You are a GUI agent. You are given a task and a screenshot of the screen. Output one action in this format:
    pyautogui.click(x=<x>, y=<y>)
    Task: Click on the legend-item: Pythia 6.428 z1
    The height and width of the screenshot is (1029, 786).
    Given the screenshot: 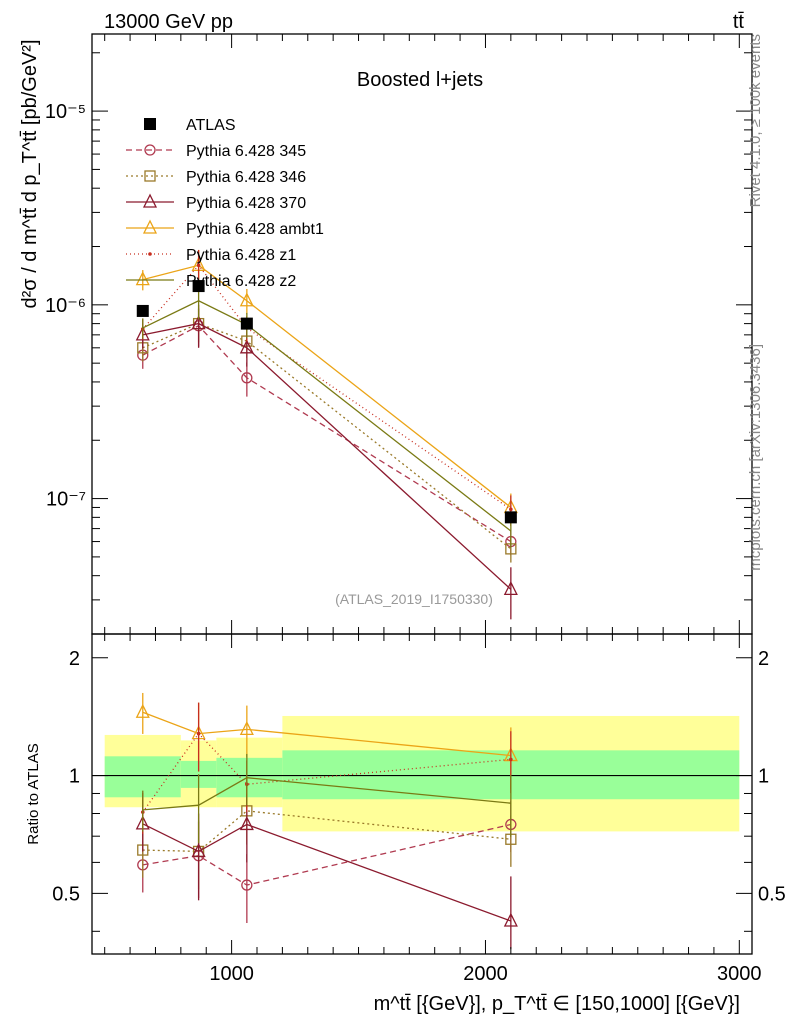 What is the action you would take?
    pyautogui.click(x=211, y=255)
    